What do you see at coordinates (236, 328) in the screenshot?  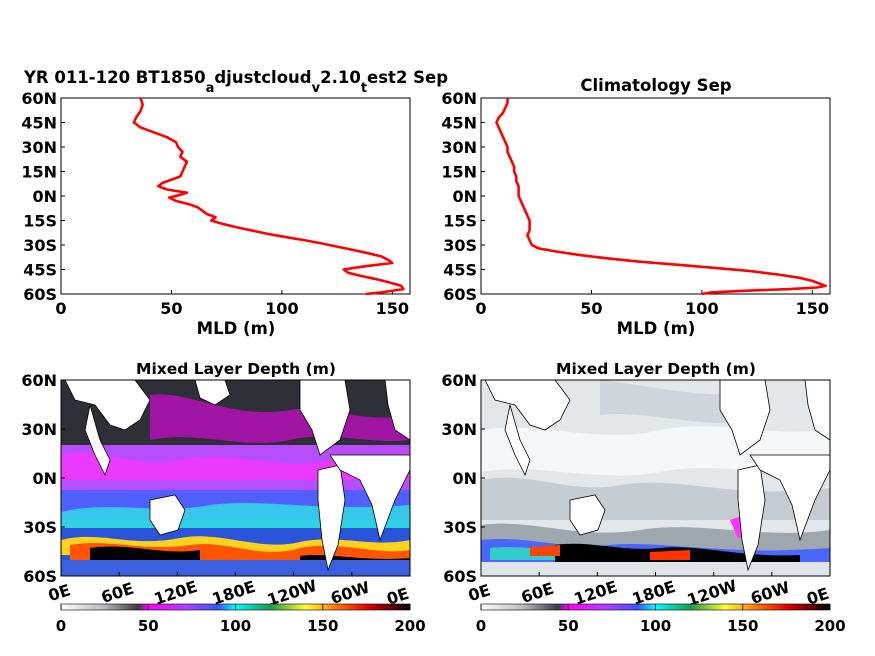 I see `line-panel-model-x-label: MLD (m)` at bounding box center [236, 328].